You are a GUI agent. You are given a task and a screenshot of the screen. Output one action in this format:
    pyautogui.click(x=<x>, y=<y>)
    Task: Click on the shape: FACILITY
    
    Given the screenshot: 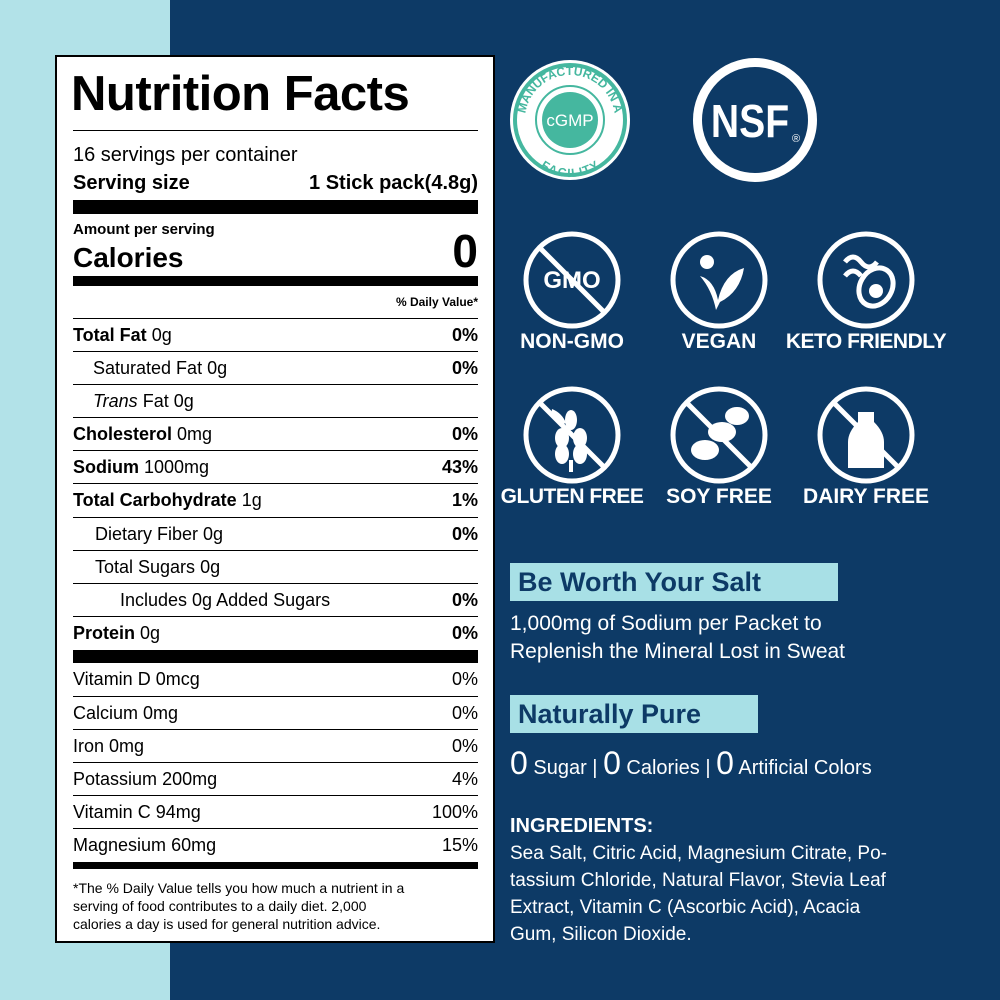 What is the action you would take?
    pyautogui.click(x=570, y=169)
    